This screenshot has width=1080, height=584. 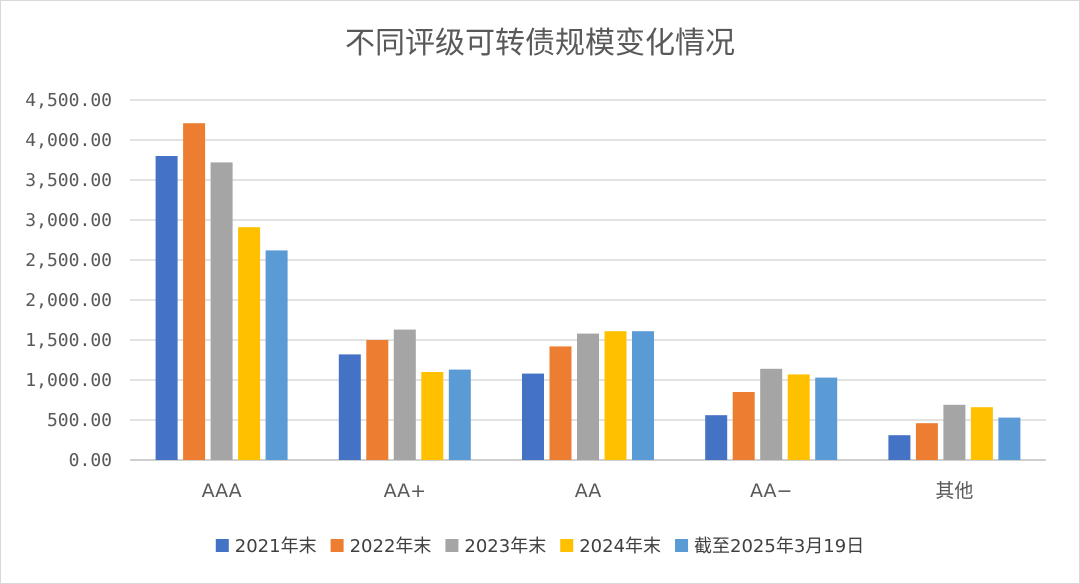 I want to click on legend-label: 2023年末, so click(x=505, y=546).